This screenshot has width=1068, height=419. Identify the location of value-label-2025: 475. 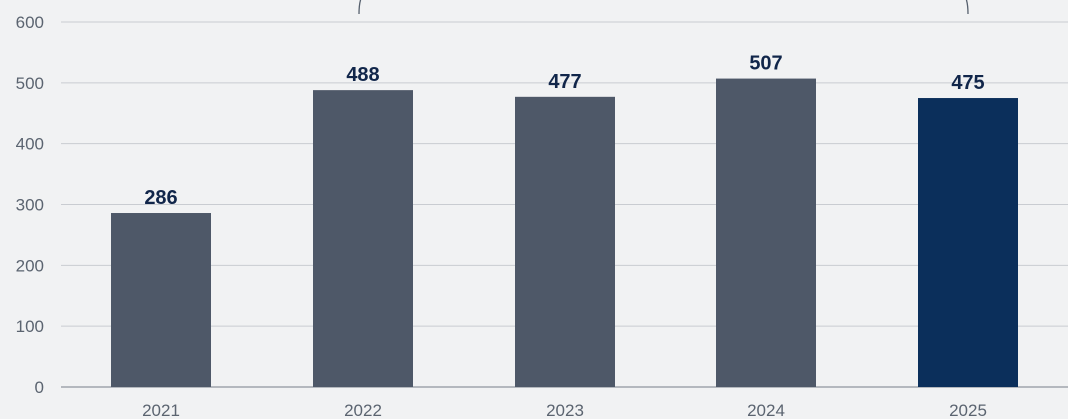
(967, 83).